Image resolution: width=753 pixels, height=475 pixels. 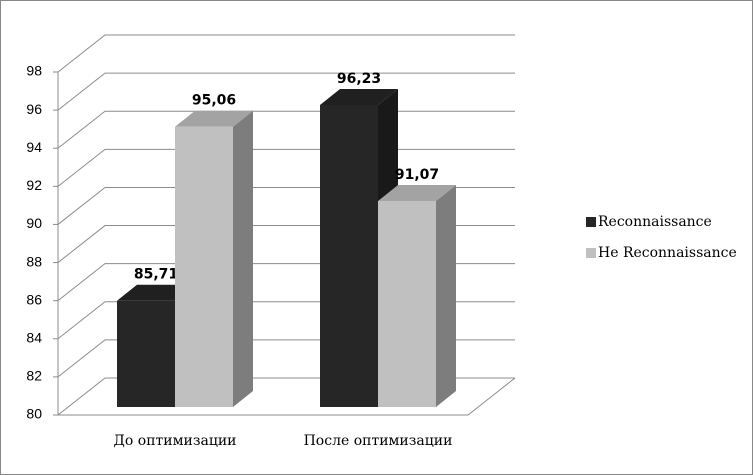 What do you see at coordinates (34, 414) in the screenshot?
I see `y-tick-label: 80` at bounding box center [34, 414].